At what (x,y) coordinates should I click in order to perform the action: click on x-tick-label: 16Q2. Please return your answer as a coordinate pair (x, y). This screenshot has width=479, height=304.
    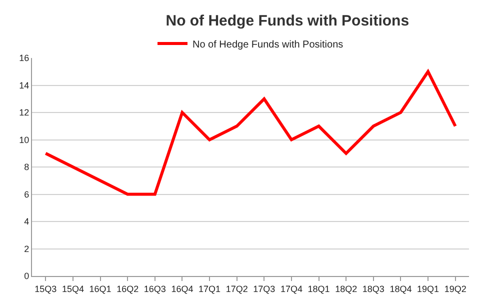
    Looking at the image, I should click on (127, 289).